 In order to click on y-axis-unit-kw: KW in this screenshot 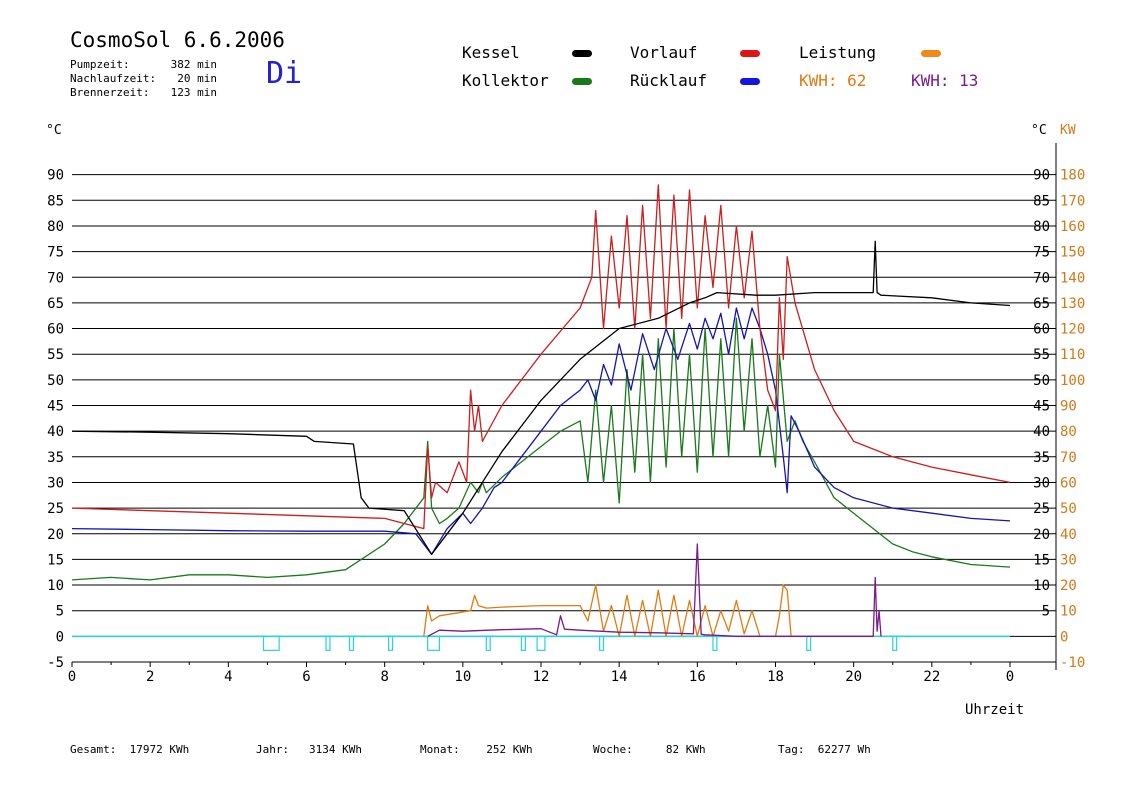, I will do `click(1068, 130)`.